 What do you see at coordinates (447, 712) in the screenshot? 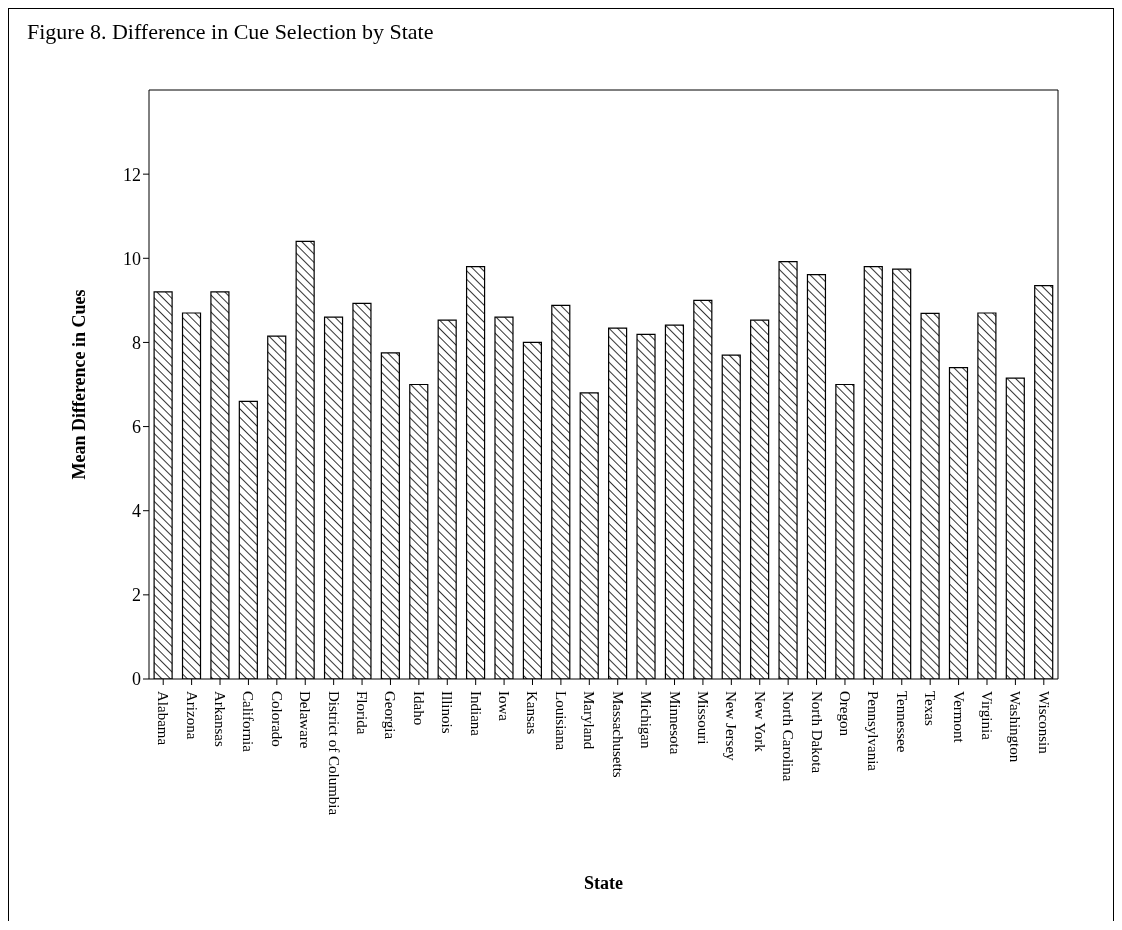
I see `x-tick-label: Illinois` at bounding box center [447, 712].